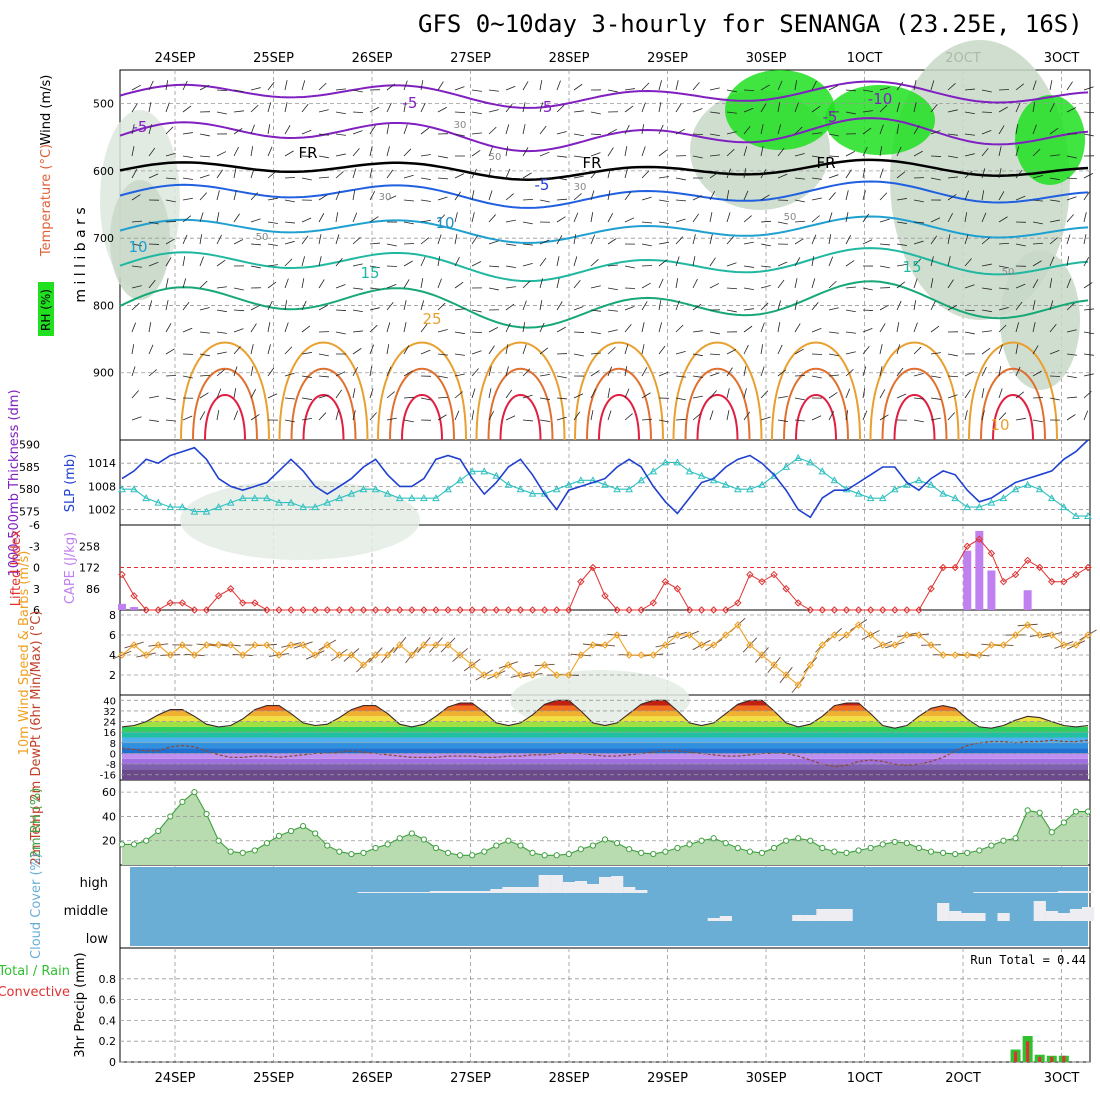  Describe the element at coordinates (1028, 960) in the screenshot. I see `run-total-label: Run Total = 0.44` at that location.